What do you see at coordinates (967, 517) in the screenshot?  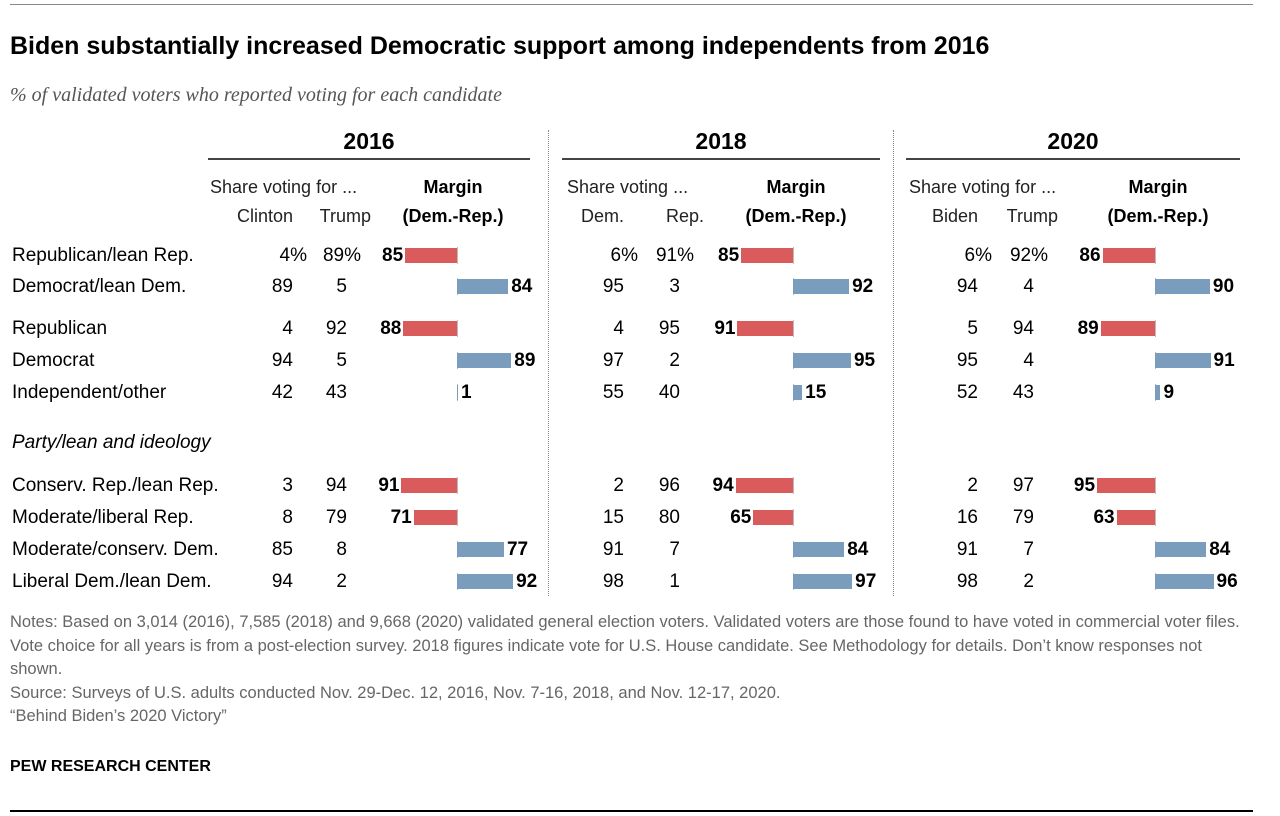 I see `share-col1: 16` at bounding box center [967, 517].